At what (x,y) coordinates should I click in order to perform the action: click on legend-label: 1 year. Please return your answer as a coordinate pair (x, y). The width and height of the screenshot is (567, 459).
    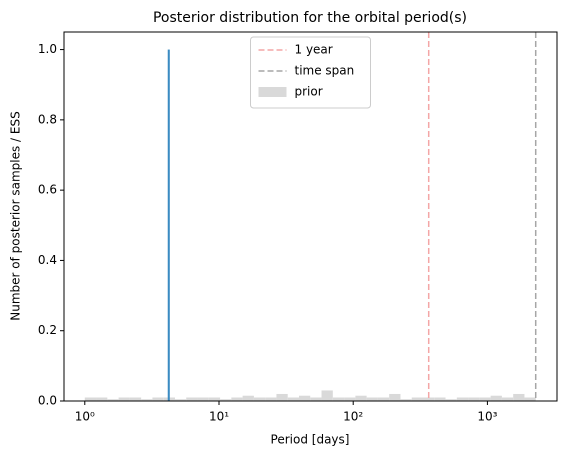
    Looking at the image, I should click on (314, 50).